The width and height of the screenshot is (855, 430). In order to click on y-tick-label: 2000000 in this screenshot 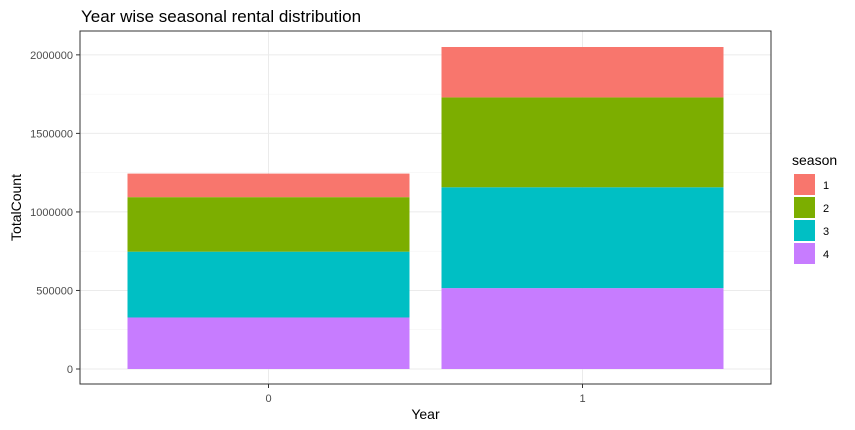, I will do `click(51, 56)`.